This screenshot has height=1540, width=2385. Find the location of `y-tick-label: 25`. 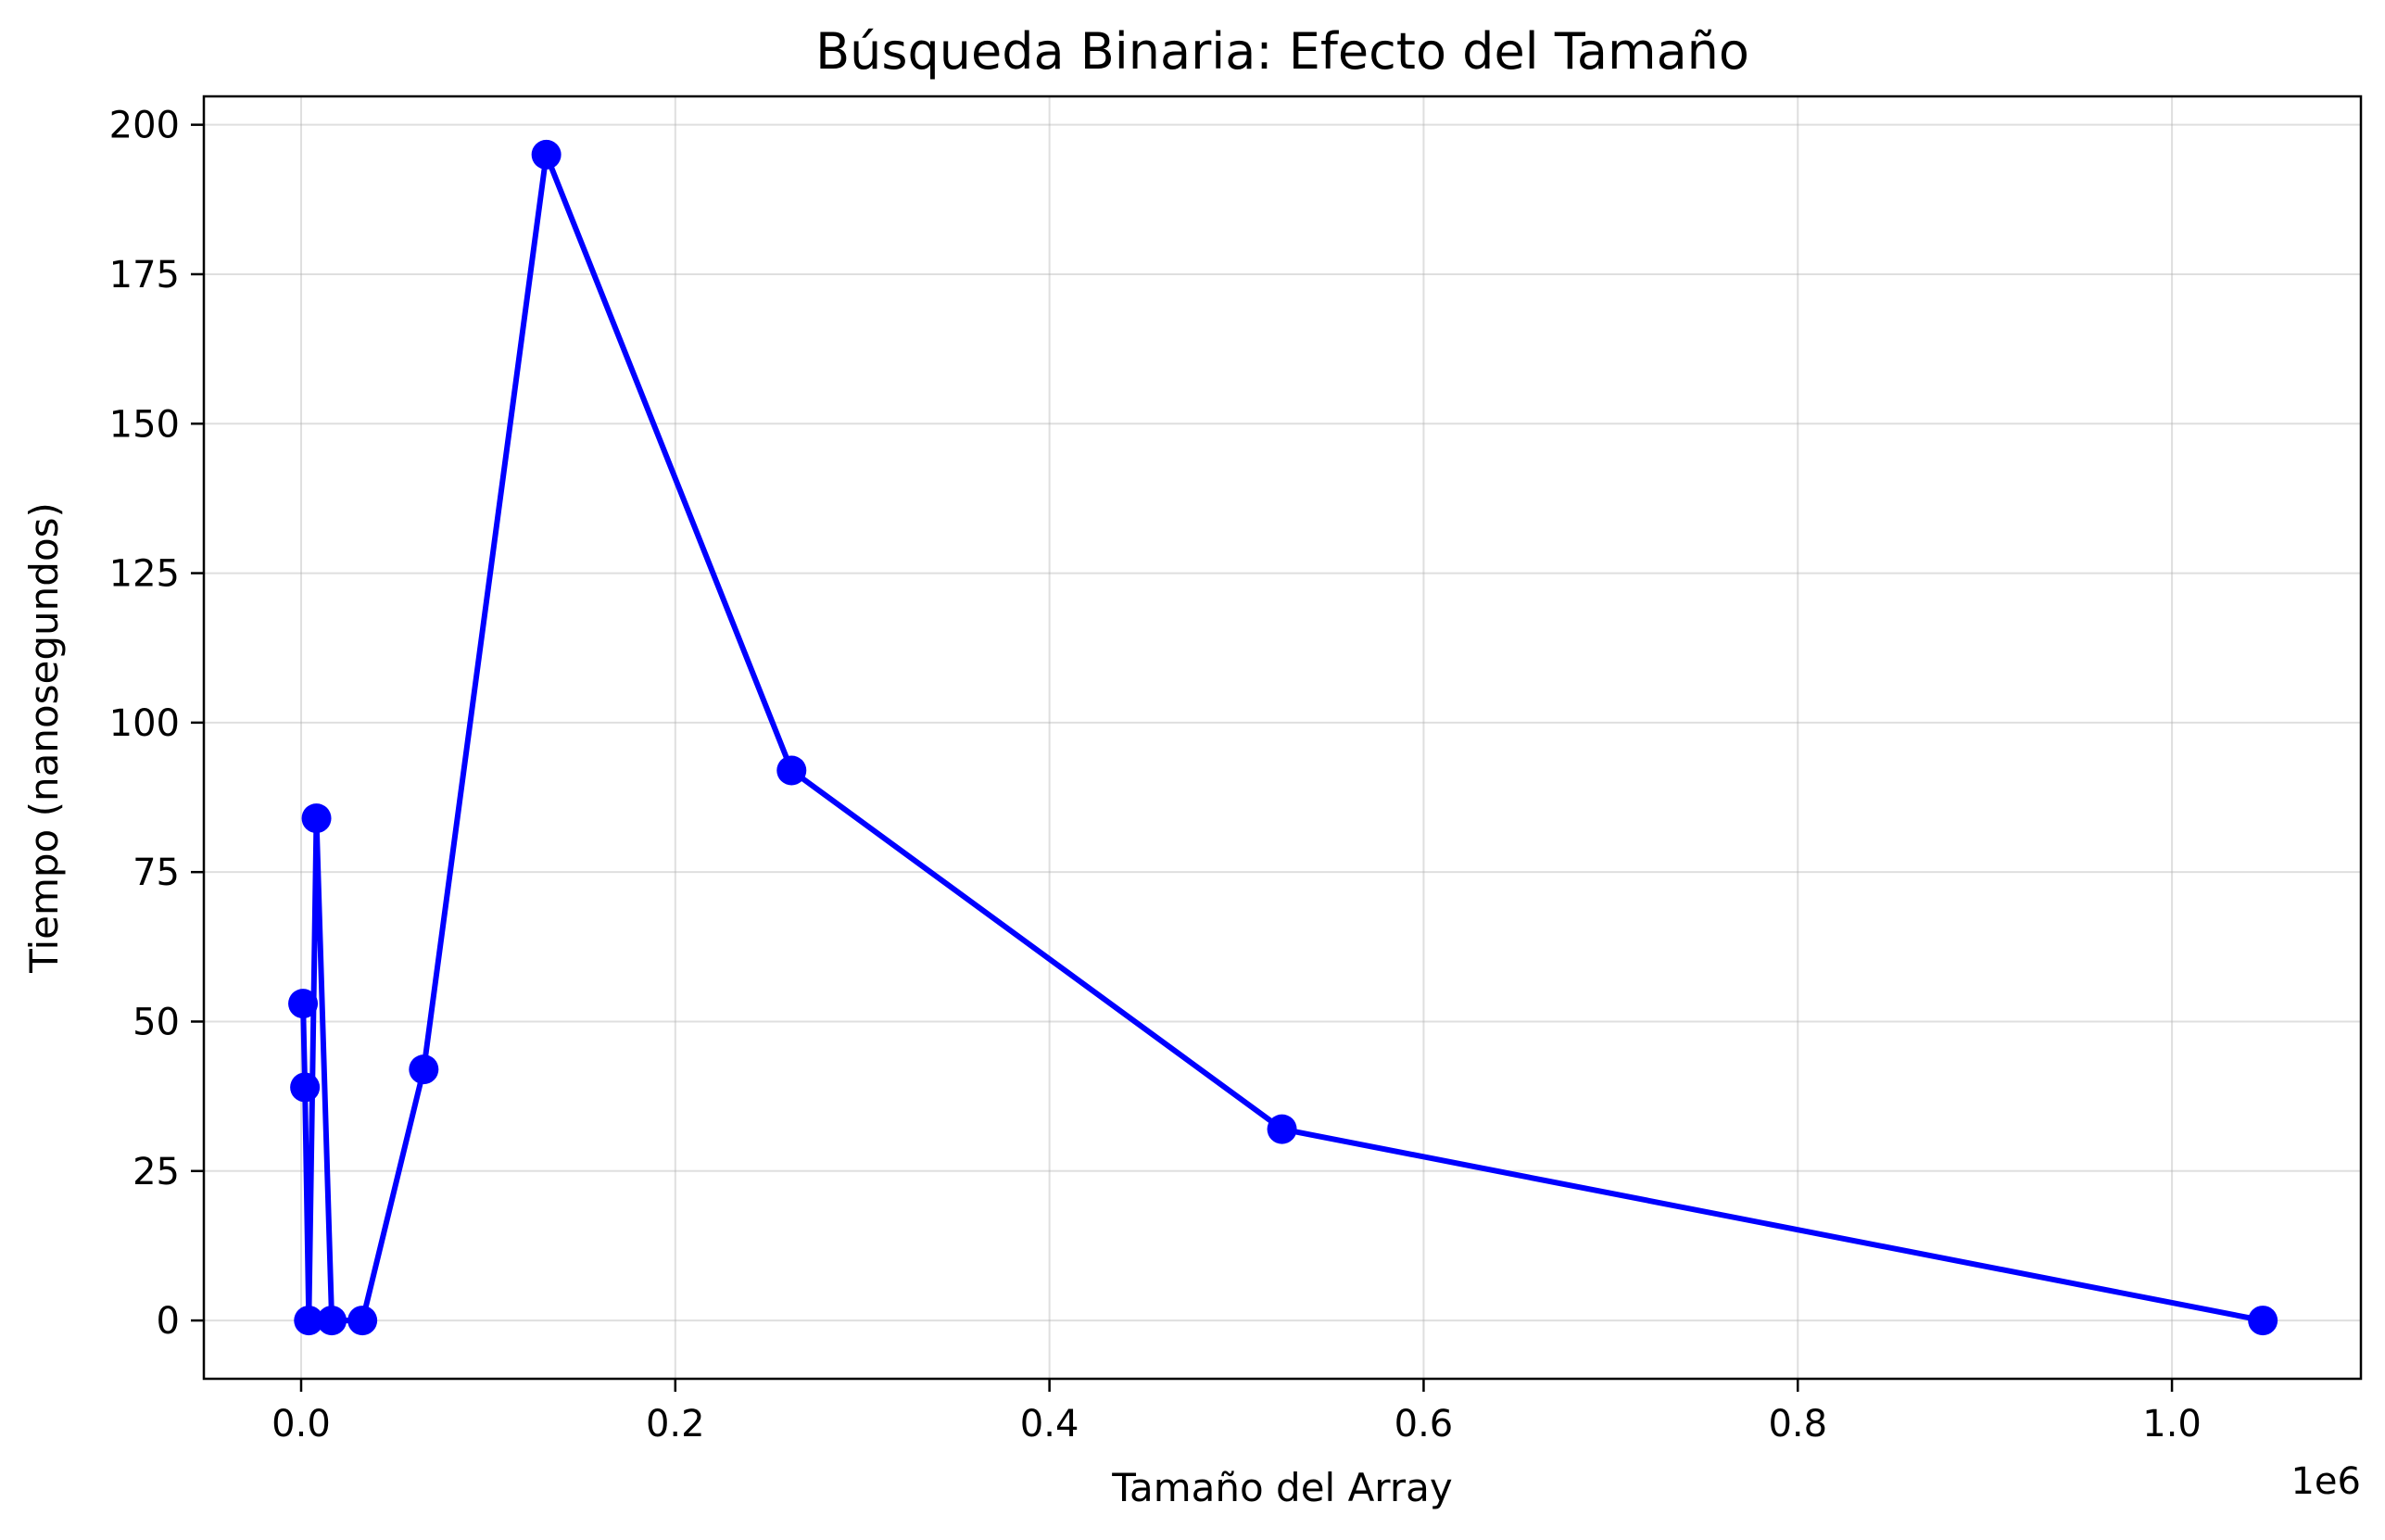

y-tick-label: 25 is located at coordinates (156, 1172).